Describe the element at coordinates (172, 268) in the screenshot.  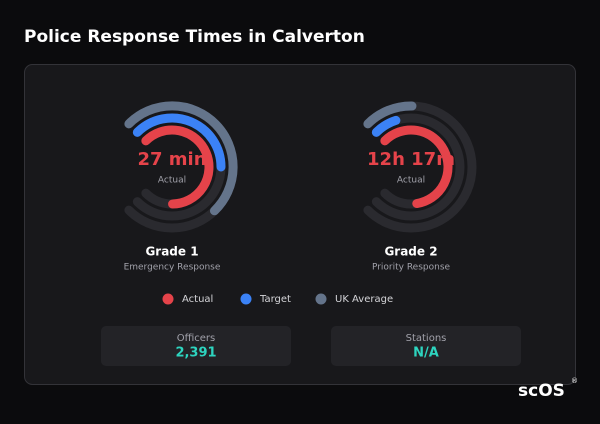
I see `gauge-subtitle: Emergency Response` at that location.